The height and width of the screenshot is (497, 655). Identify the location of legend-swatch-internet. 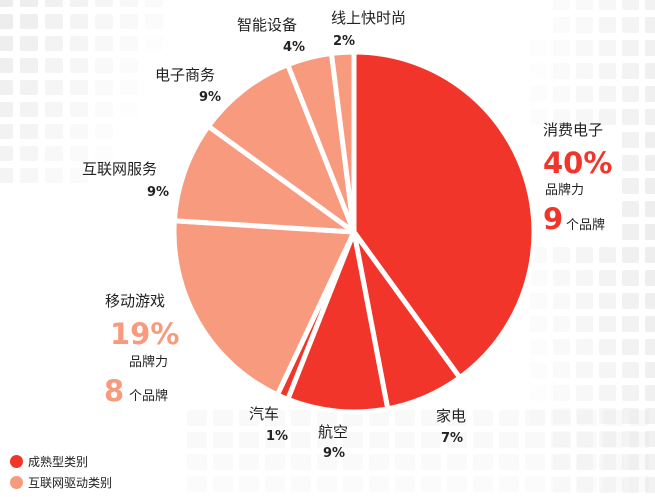
(16, 482).